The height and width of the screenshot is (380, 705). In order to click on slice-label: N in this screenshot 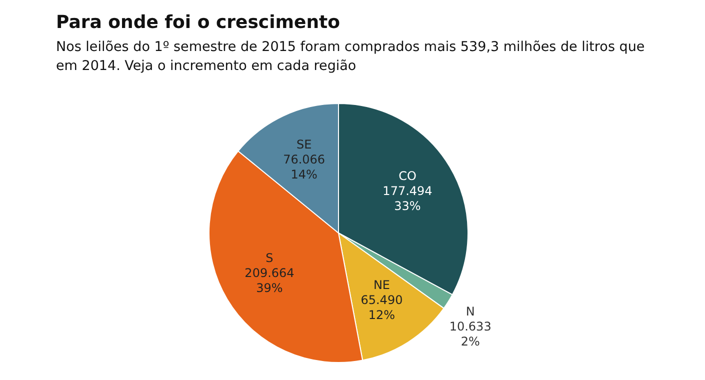, I will do `click(470, 311)`.